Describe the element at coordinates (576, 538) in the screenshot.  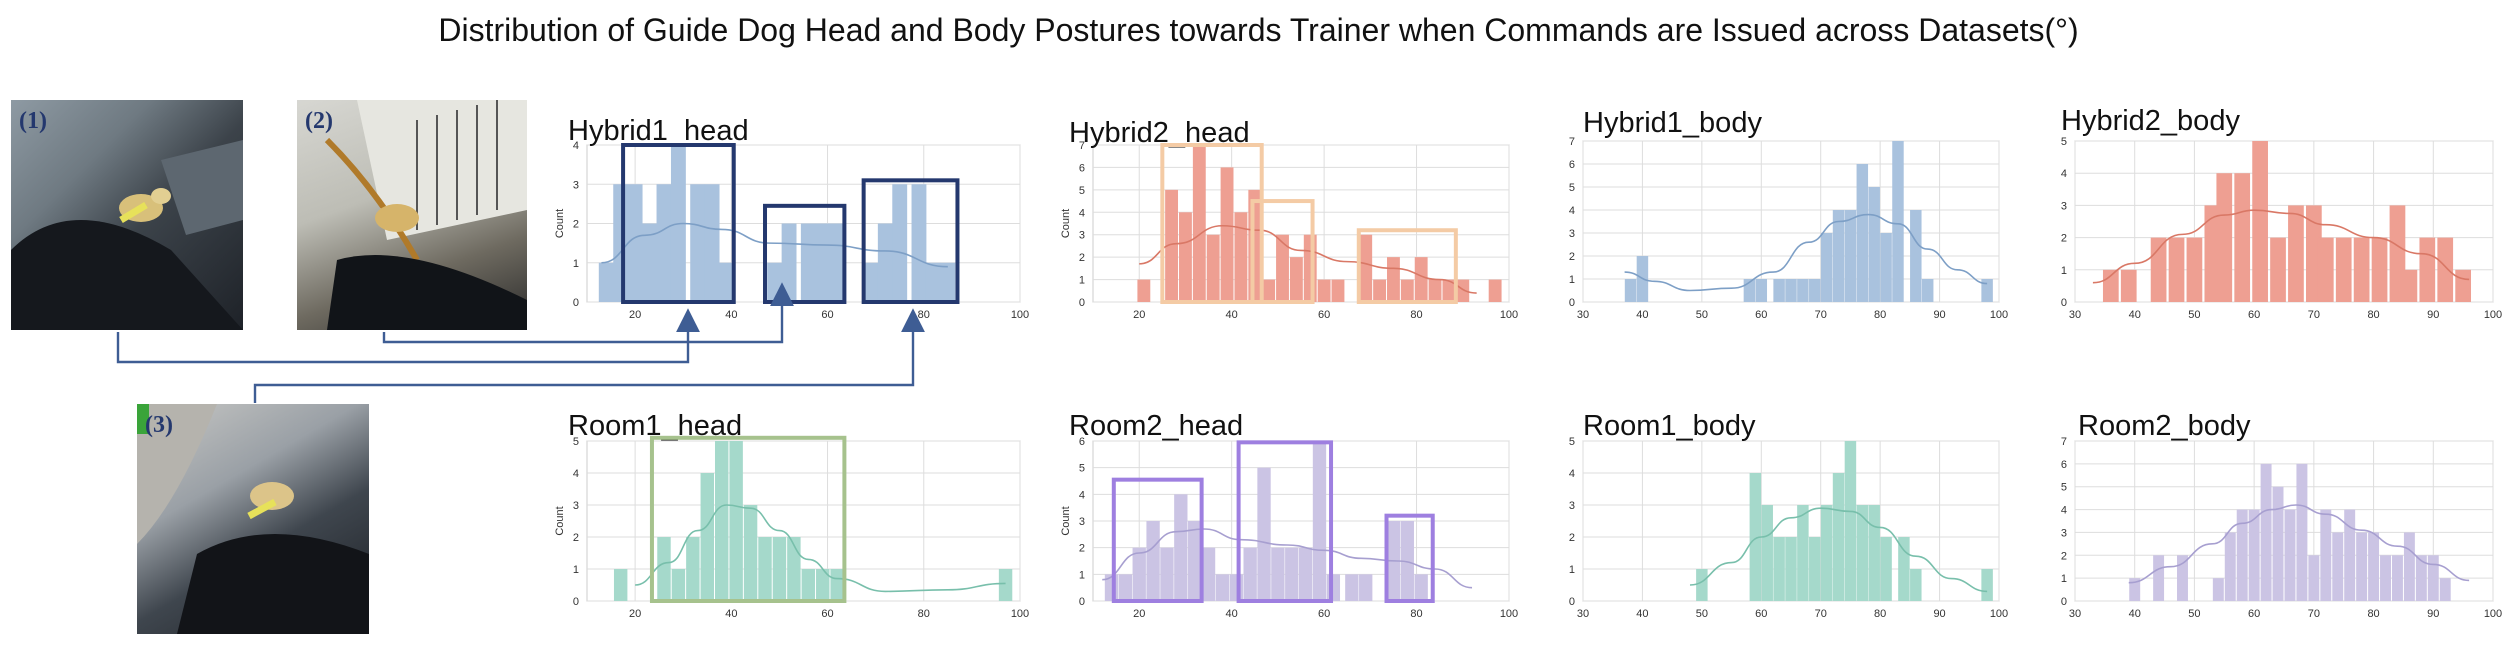
I see `room1-head-ytick-label: 2` at that location.